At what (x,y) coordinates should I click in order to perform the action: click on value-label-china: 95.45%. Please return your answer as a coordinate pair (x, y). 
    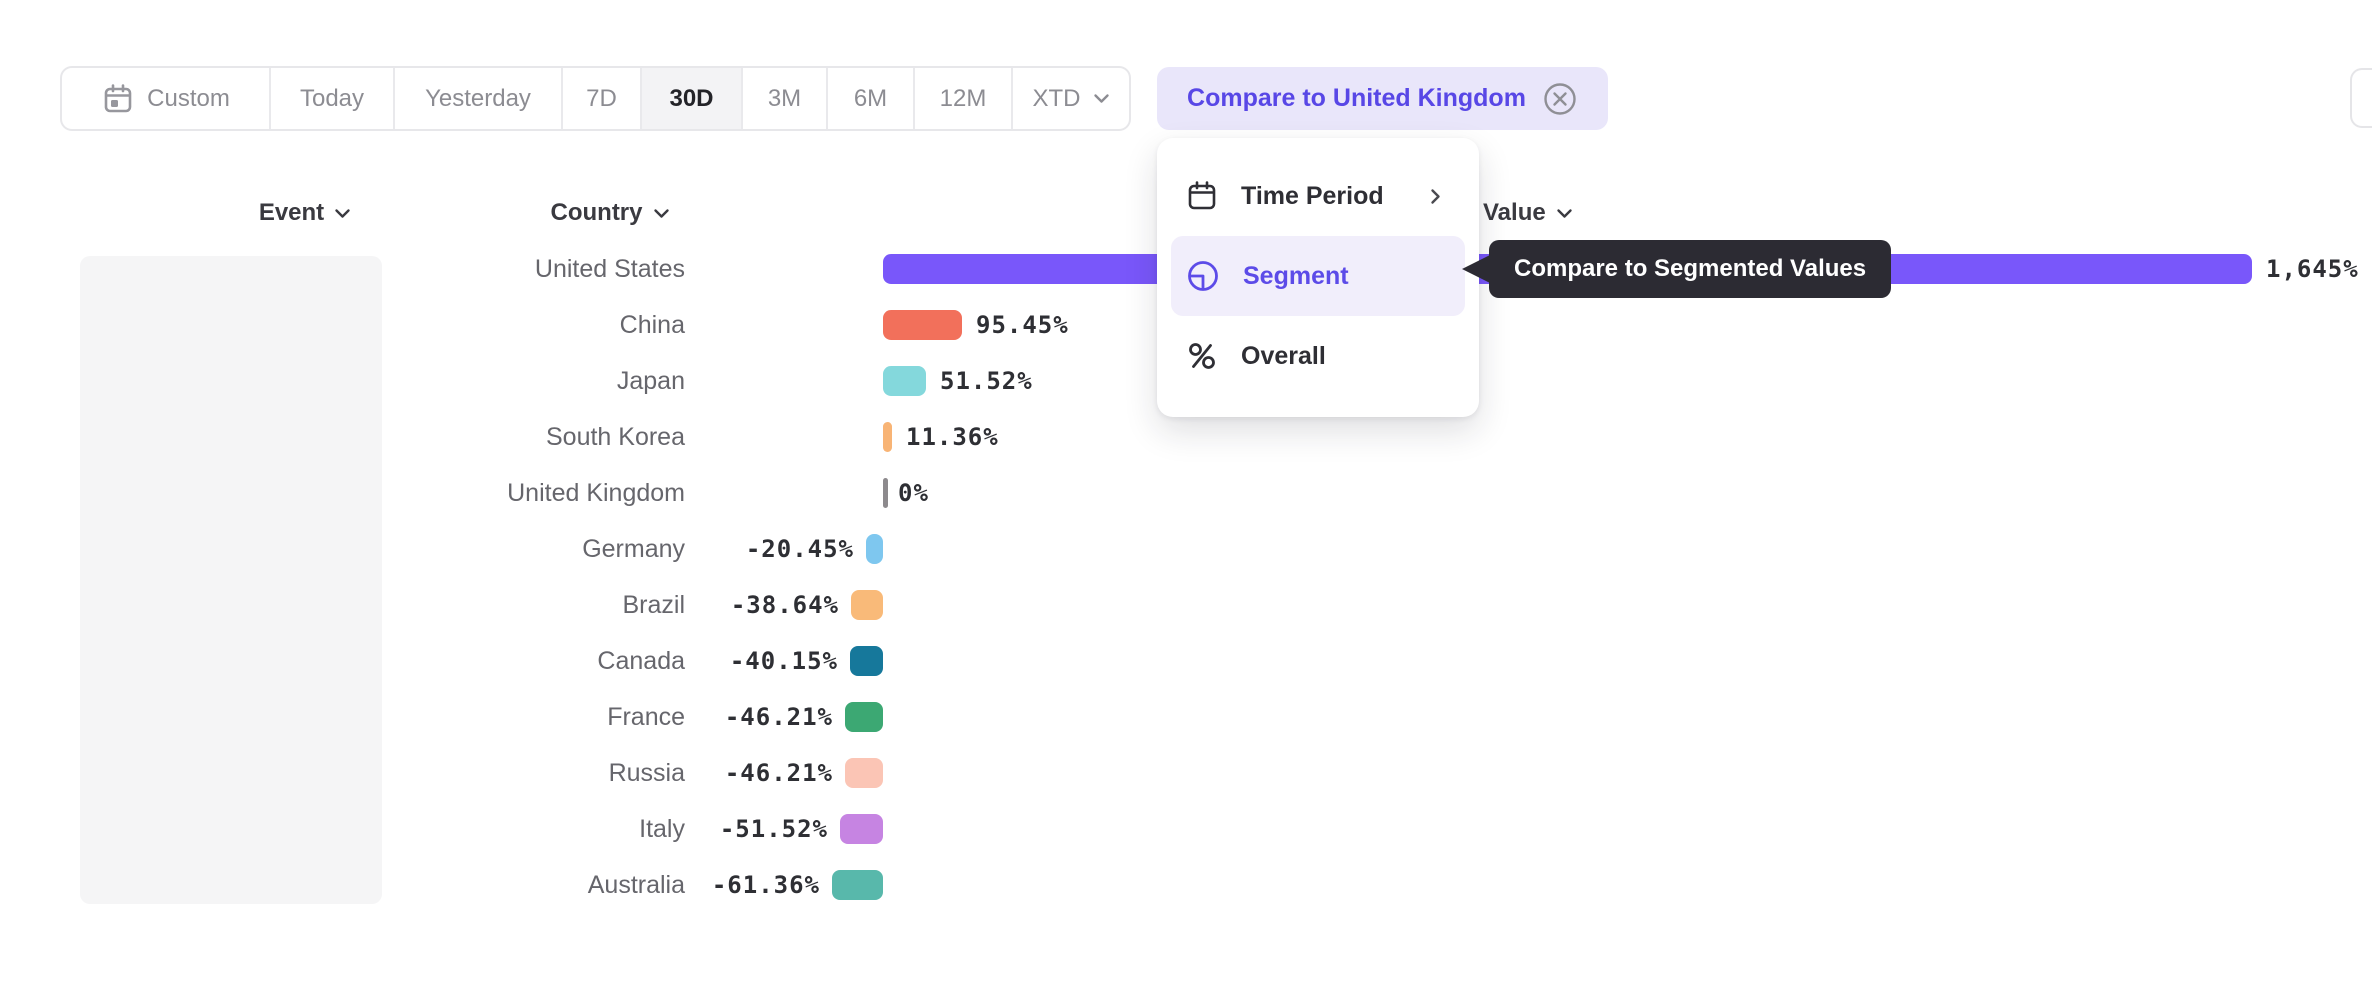
    Looking at the image, I should click on (1022, 325).